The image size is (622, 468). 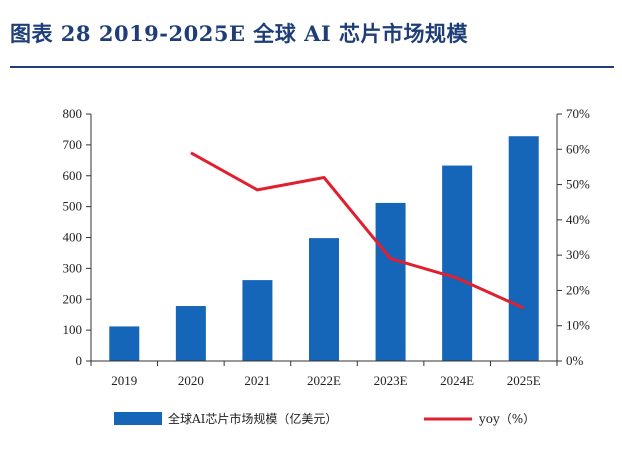 I want to click on right-tick-label: 20%, so click(x=578, y=289).